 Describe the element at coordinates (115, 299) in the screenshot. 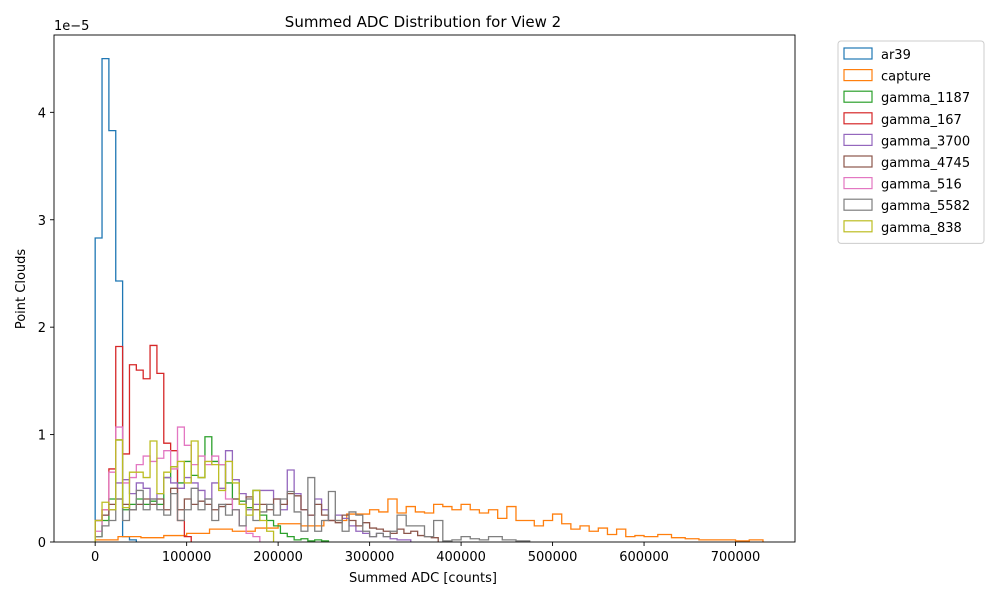

I see `series-ar39` at that location.